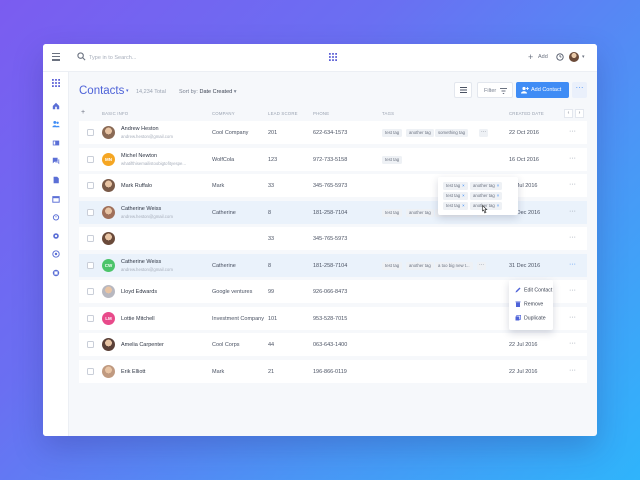  Describe the element at coordinates (463, 90) in the screenshot. I see `list-view-button` at that location.